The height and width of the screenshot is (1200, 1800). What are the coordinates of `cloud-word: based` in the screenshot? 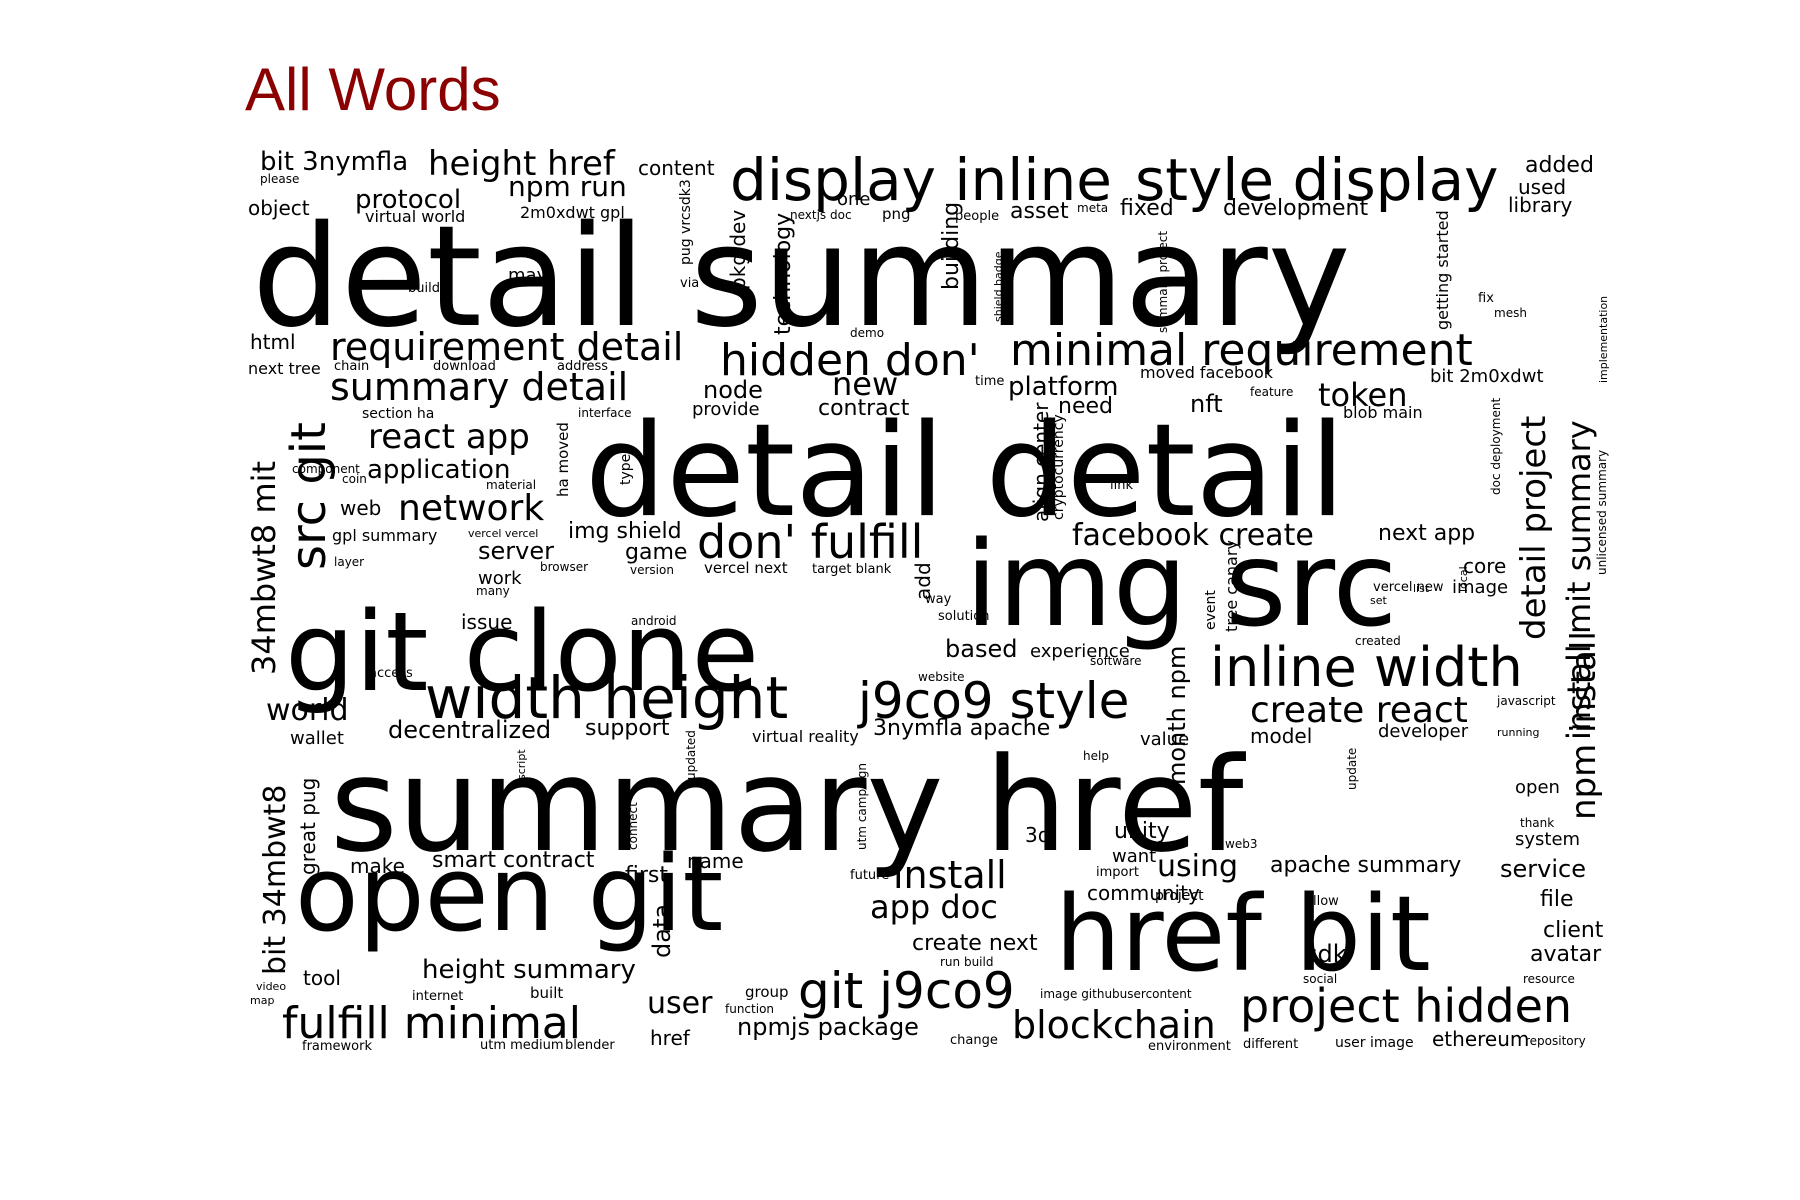 It's located at (981, 649).